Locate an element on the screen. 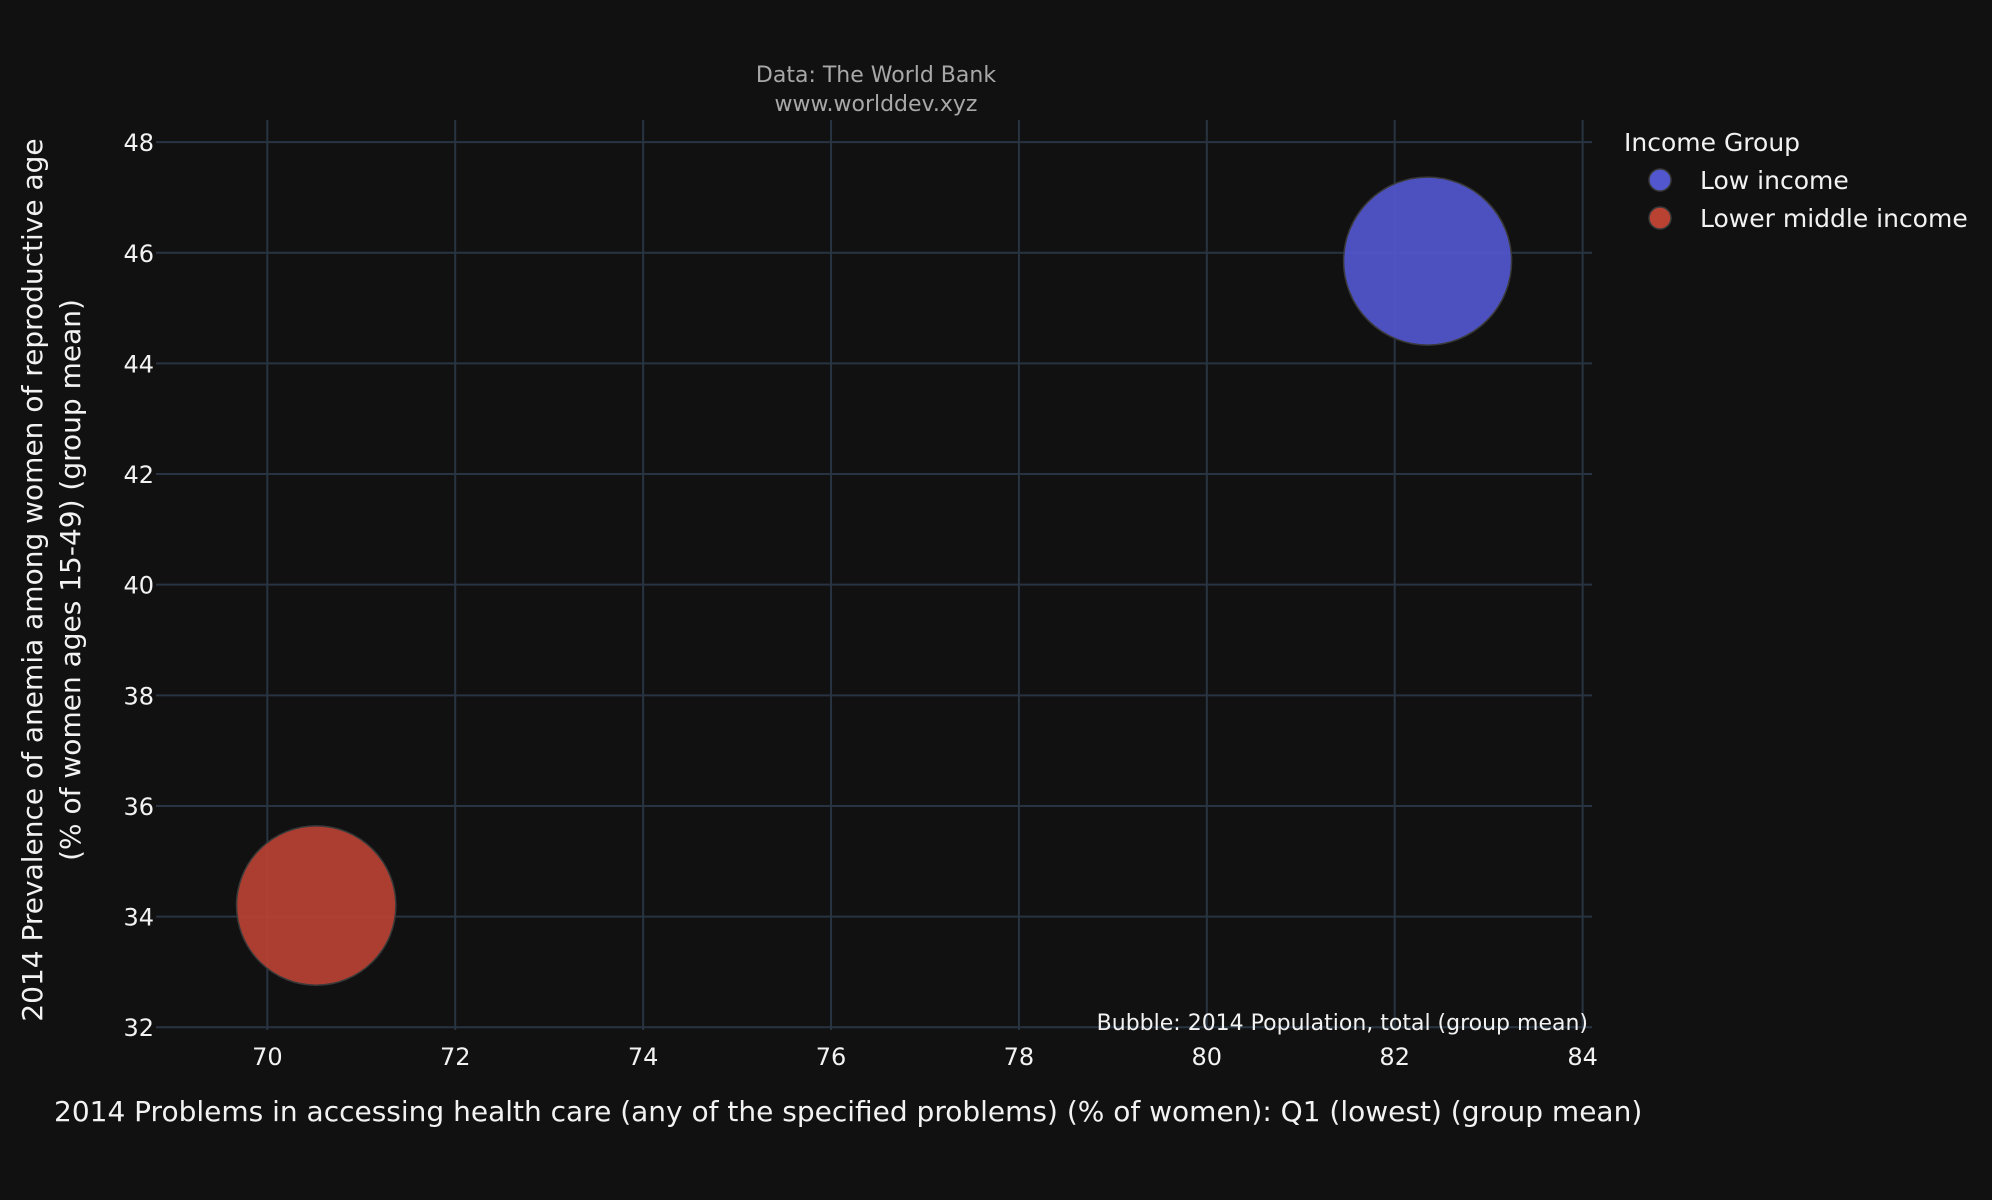 Image resolution: width=1992 pixels, height=1200 pixels. legend-marker-lower-middle-income is located at coordinates (1660, 218).